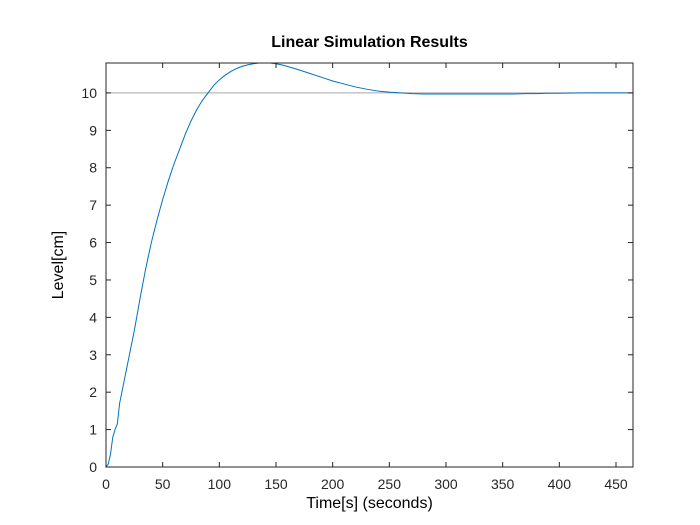 The width and height of the screenshot is (700, 525). I want to click on y-tick-label: 5, so click(93, 280).